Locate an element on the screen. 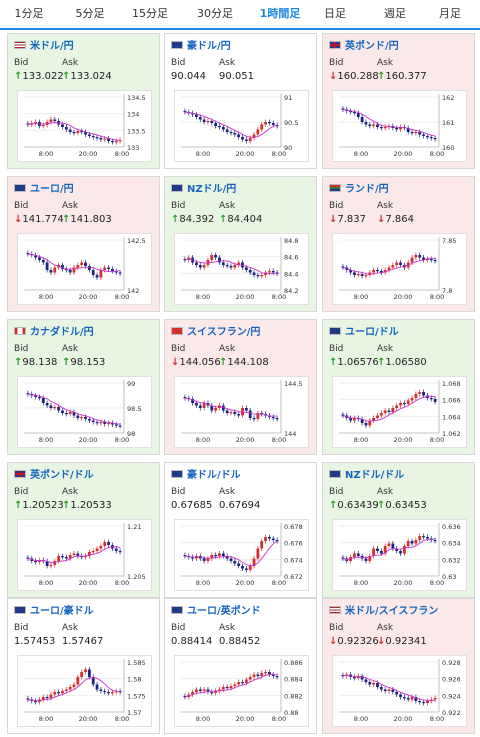 This screenshot has height=737, width=480. pair-title: スイスフラン/円 is located at coordinates (215, 333).